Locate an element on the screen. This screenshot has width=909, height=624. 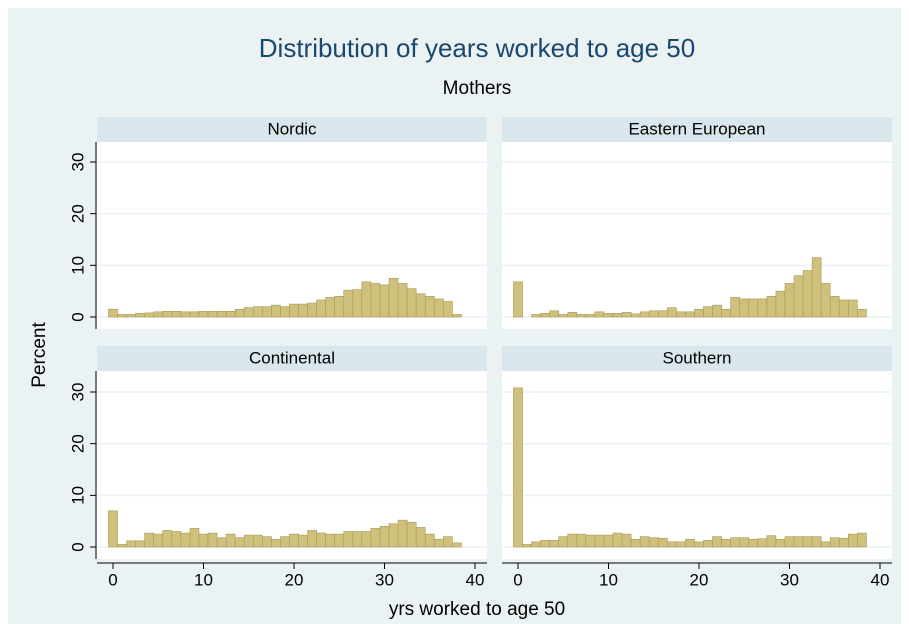
x-tick-label: 20 is located at coordinates (294, 579).